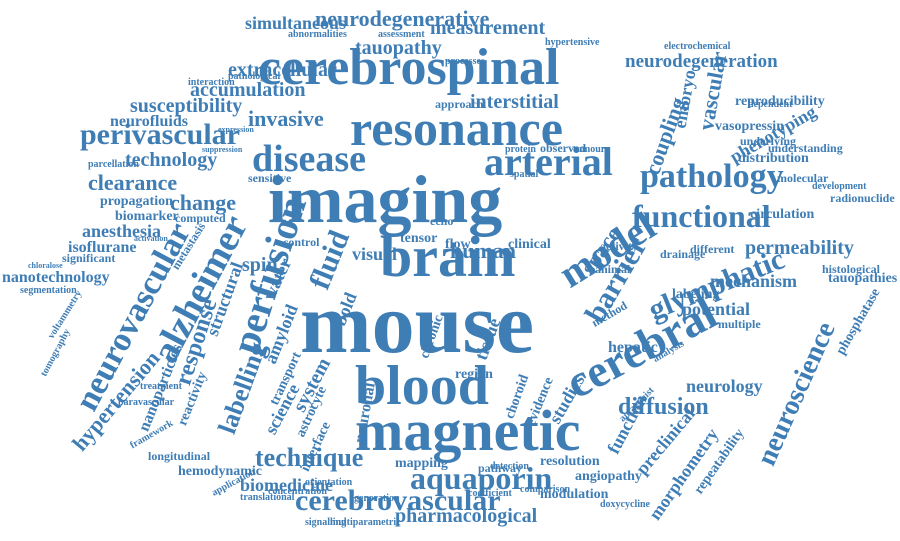 Image resolution: width=900 pixels, height=541 pixels. Describe the element at coordinates (574, 494) in the screenshot. I see `cloud-word-modulation: modulation` at that location.